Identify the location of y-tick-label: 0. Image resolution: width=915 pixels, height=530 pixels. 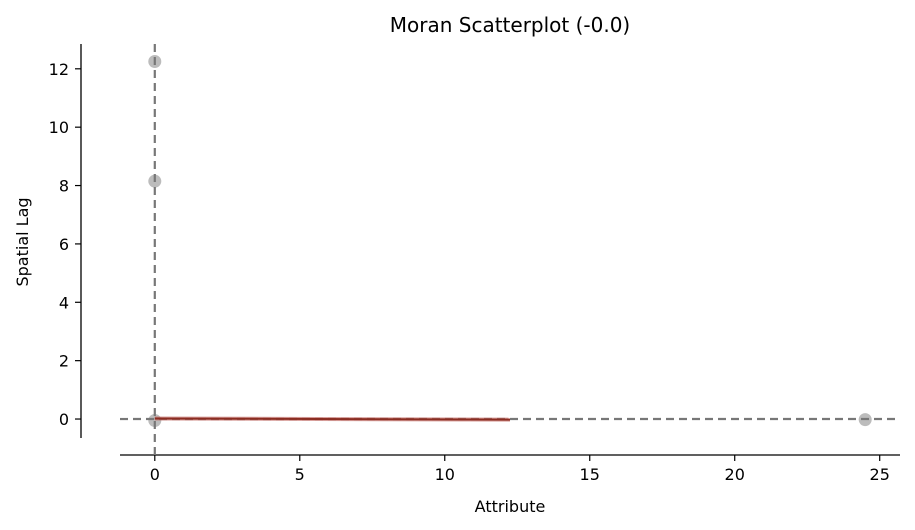
(64, 419).